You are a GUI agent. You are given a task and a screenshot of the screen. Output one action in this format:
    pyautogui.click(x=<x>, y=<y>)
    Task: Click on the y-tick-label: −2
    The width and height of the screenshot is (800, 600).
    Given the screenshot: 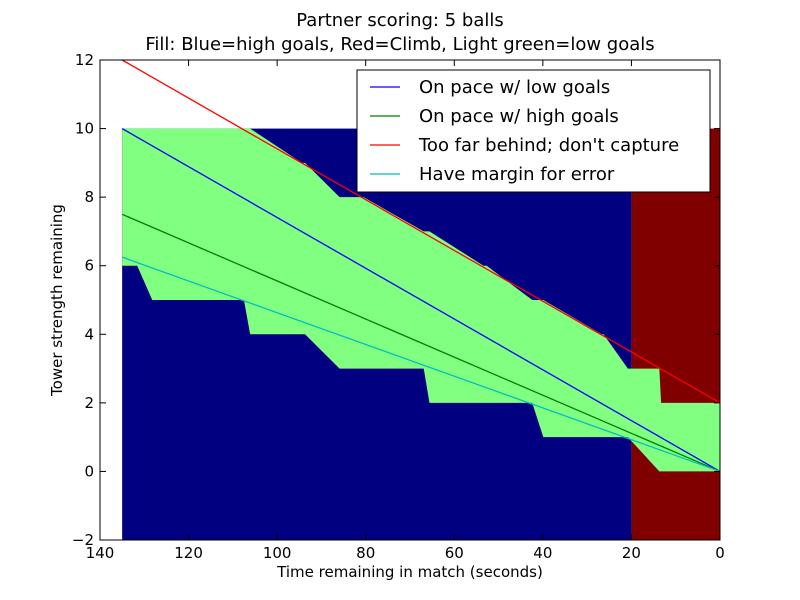 What is the action you would take?
    pyautogui.click(x=83, y=540)
    